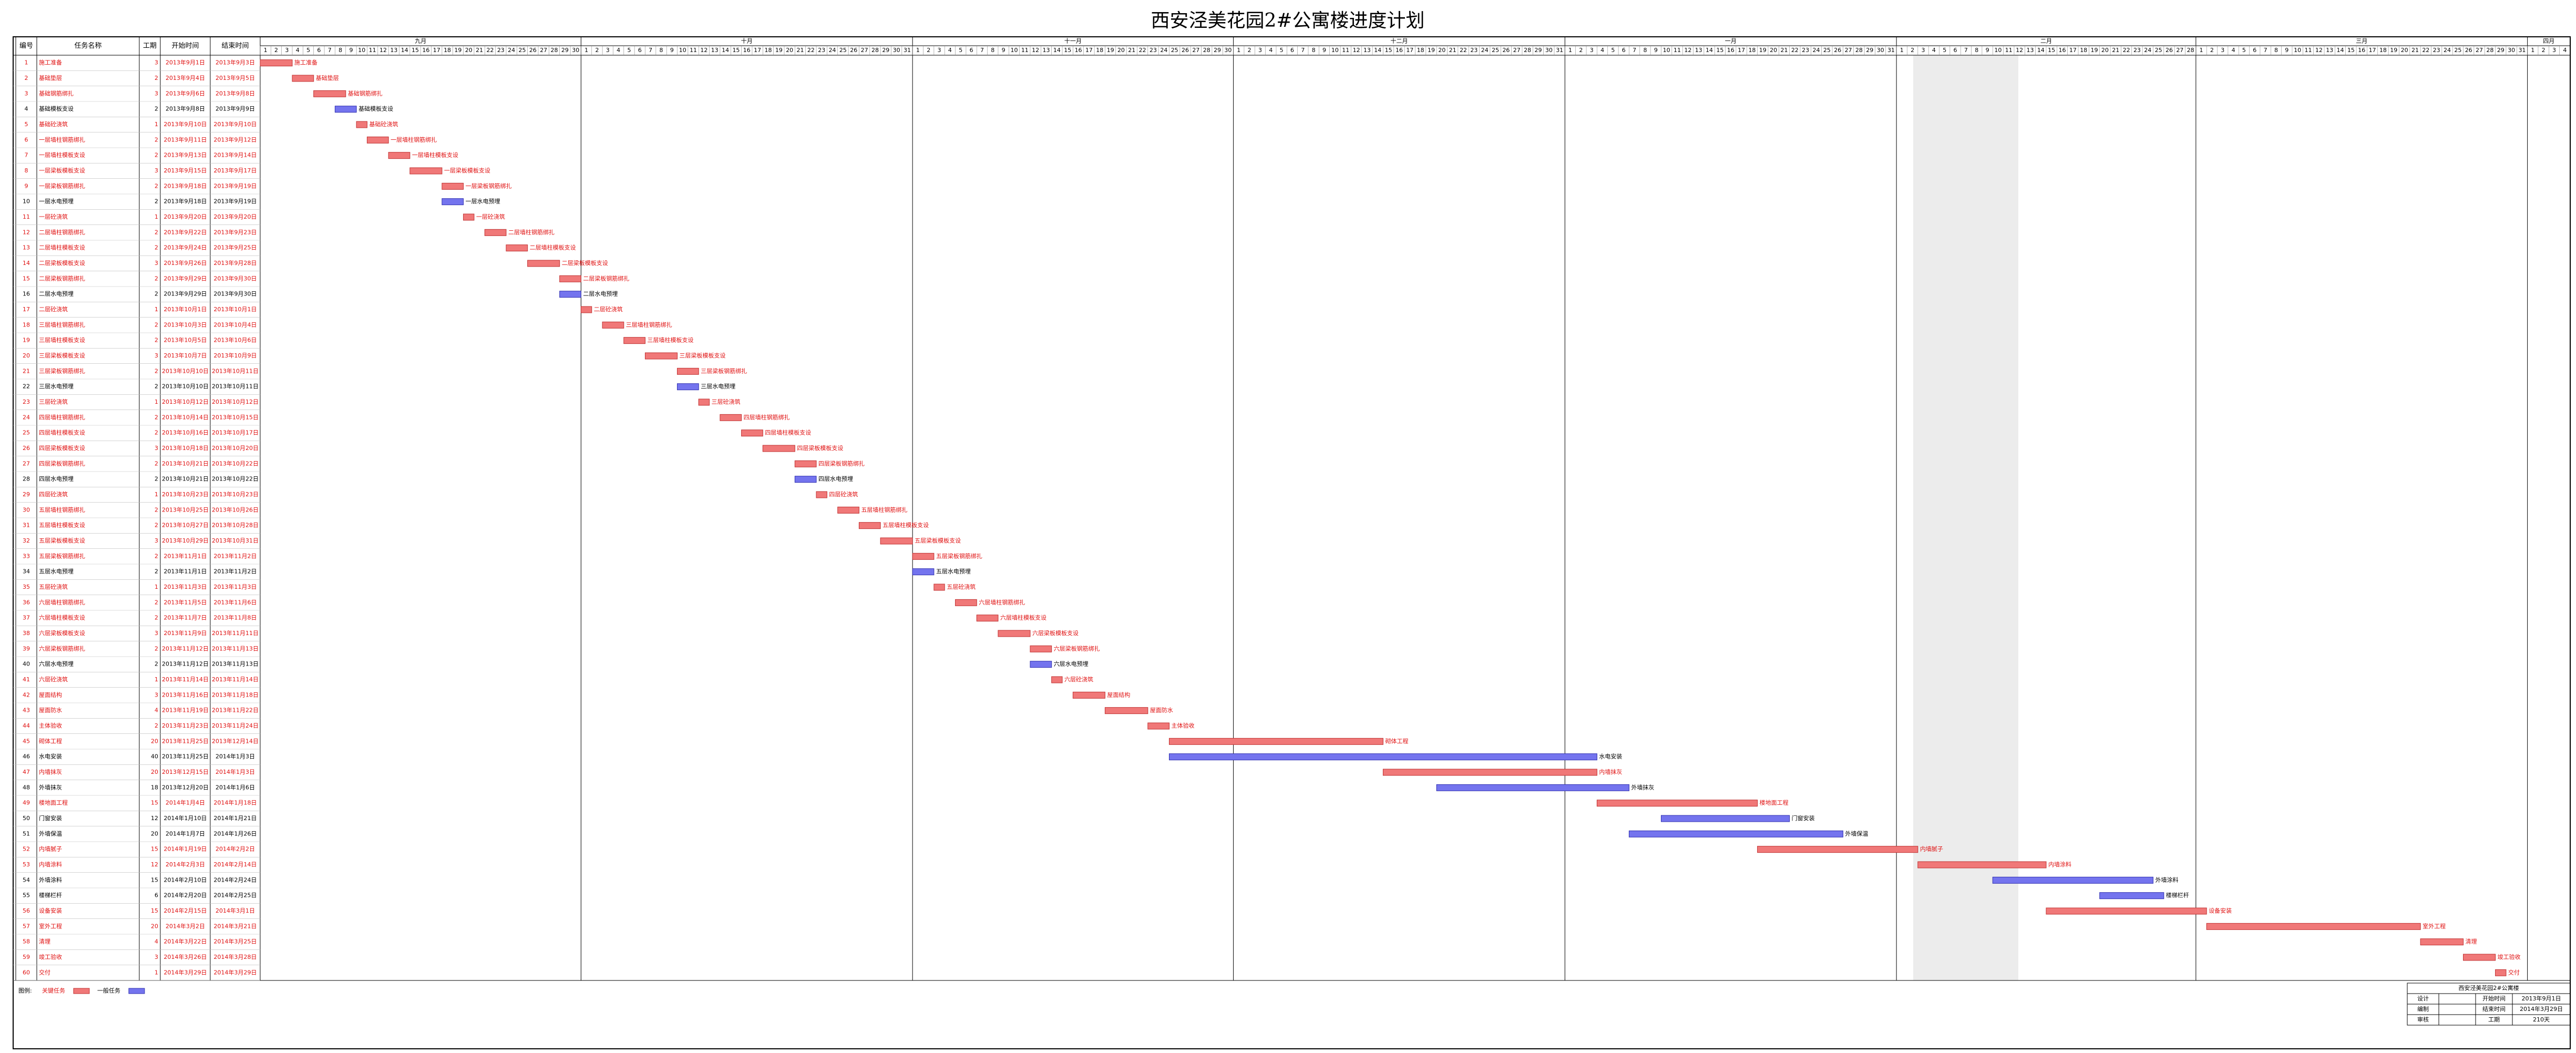  I want to click on day-label: 18, so click(1099, 50).